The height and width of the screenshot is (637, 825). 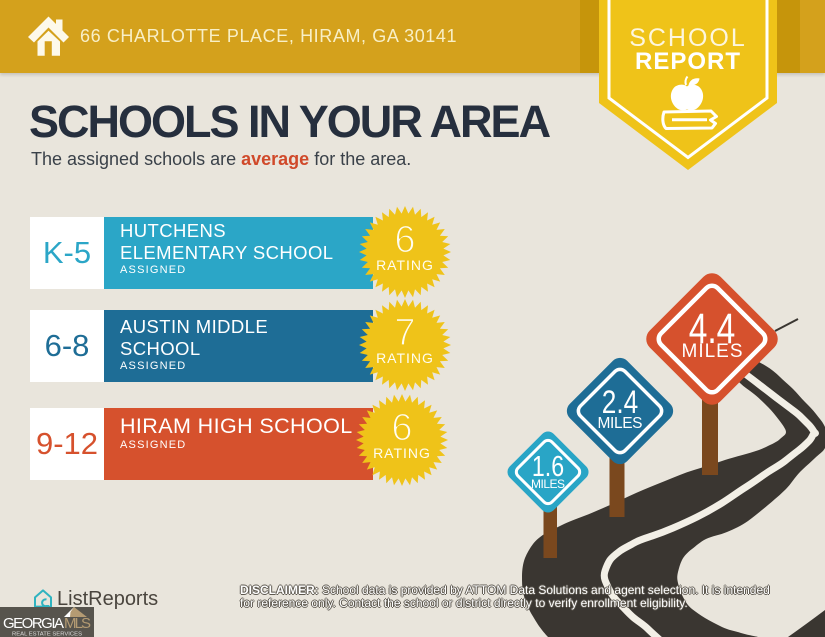 I want to click on svg-text: MLS, so click(x=77, y=623).